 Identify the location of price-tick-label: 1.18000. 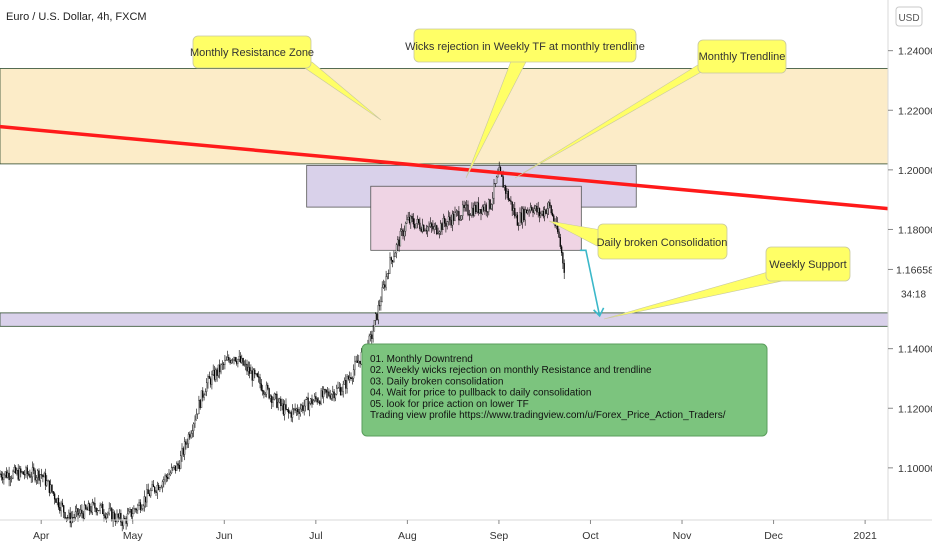
(915, 230).